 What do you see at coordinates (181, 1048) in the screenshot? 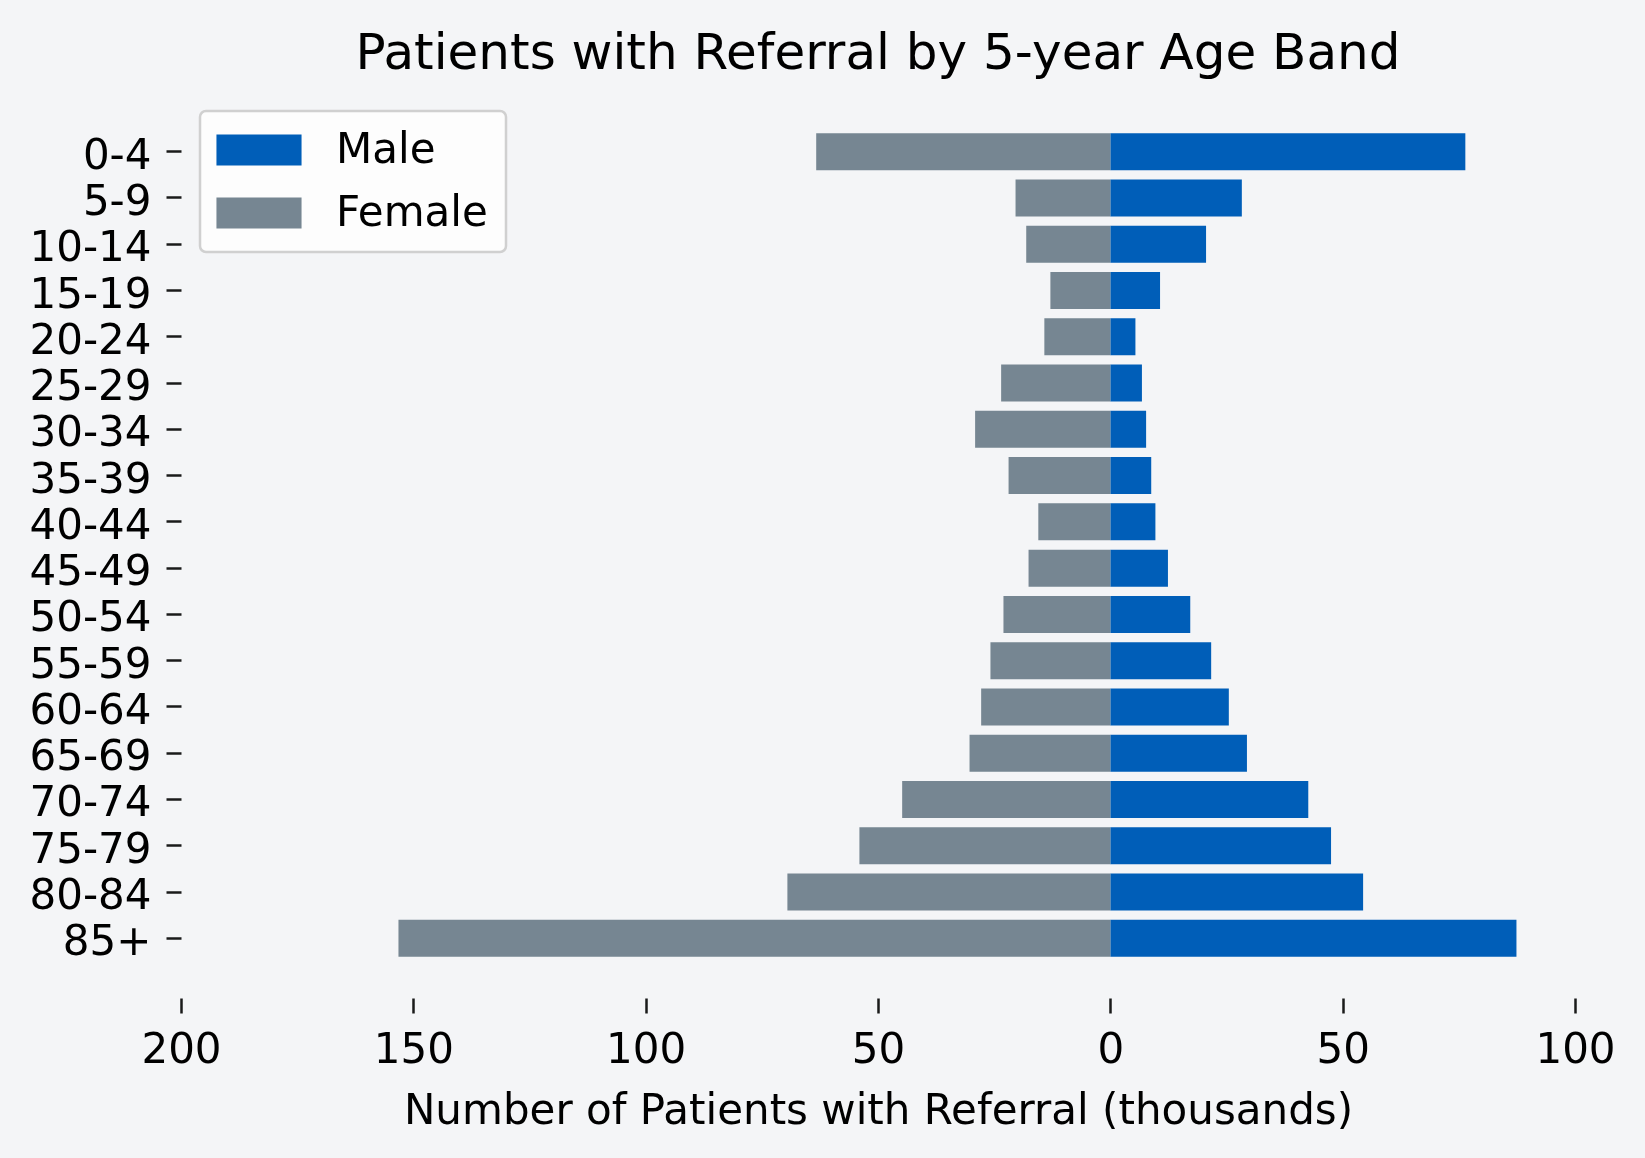
I see `x-tick-label: 200` at bounding box center [181, 1048].